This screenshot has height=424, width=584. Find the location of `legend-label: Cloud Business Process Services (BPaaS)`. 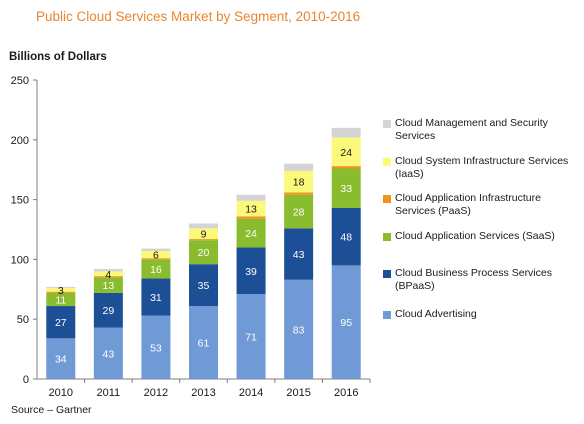

legend-label: Cloud Business Process Services (BPaaS) is located at coordinates (473, 279).